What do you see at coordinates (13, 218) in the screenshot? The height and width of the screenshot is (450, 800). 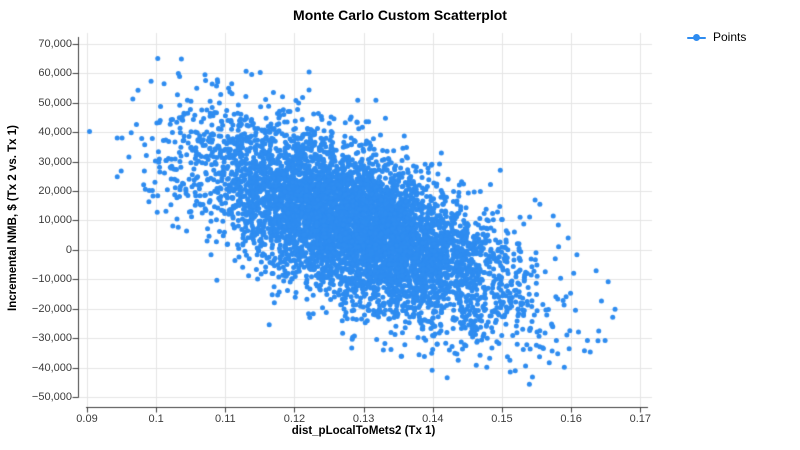 I see `y-axis-title: Incremental NMB, $ (Tx 2 vs. Tx 1)` at bounding box center [13, 218].